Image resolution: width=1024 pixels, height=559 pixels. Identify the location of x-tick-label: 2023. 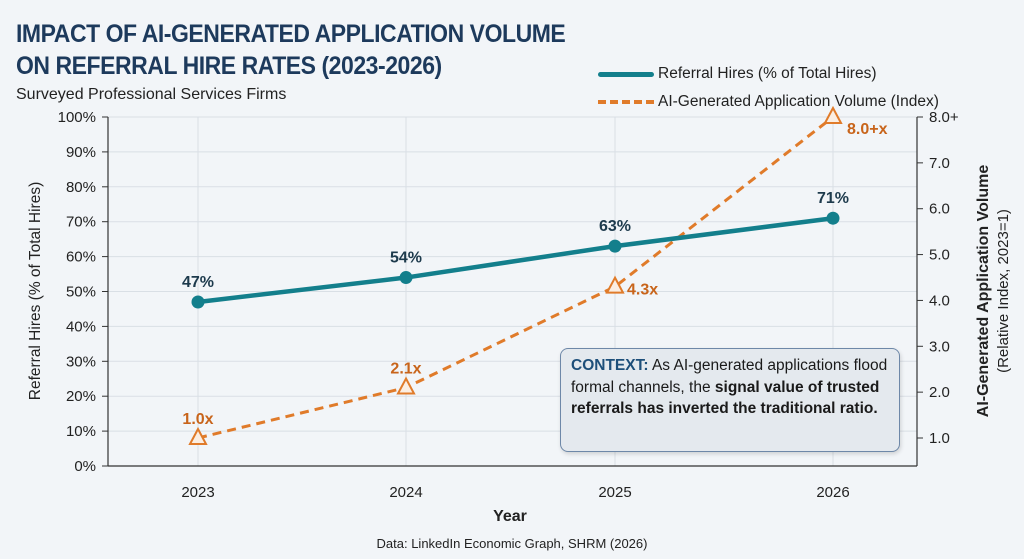
(197, 492).